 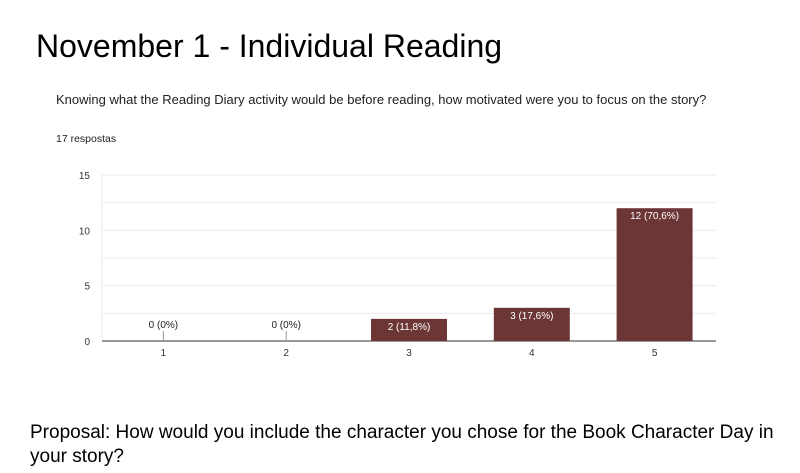 What do you see at coordinates (654, 216) in the screenshot?
I see `data-label: 12 (70,6%)` at bounding box center [654, 216].